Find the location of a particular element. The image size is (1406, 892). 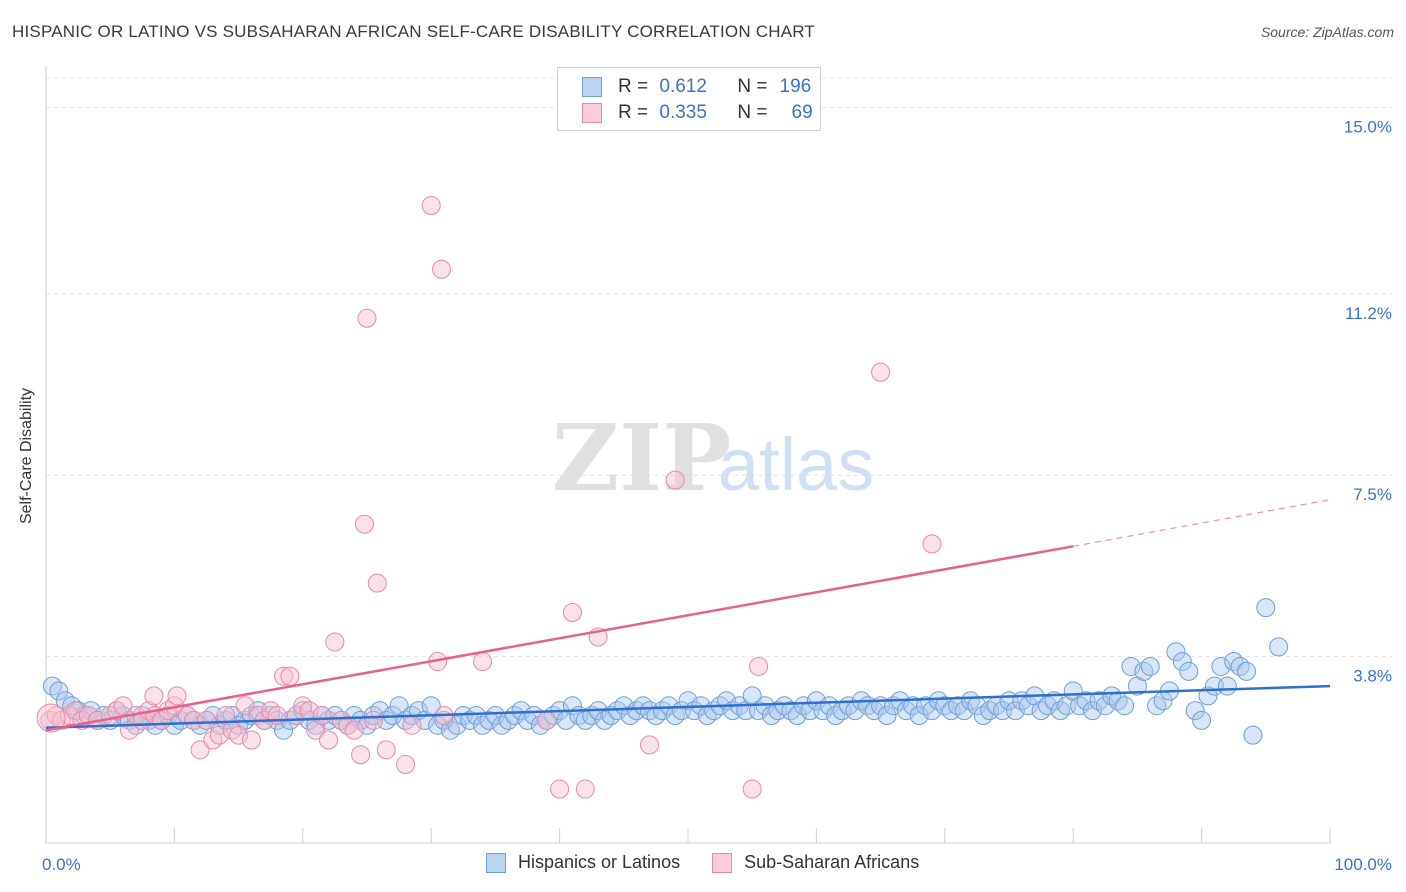

legend-row-subsaharan: R = 0.335 N = 69 is located at coordinates (697, 113).